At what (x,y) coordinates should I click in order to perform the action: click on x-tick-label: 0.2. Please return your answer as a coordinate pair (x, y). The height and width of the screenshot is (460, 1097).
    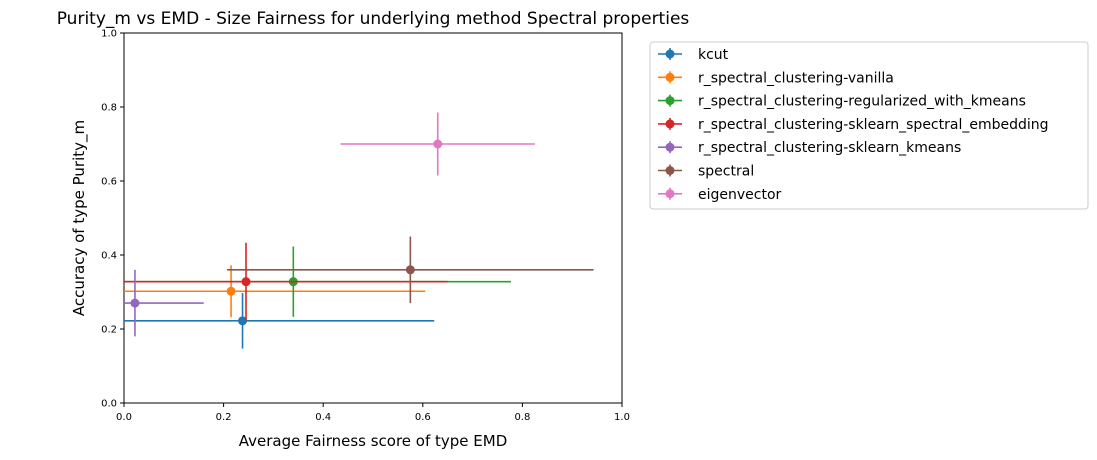
    Looking at the image, I should click on (224, 417).